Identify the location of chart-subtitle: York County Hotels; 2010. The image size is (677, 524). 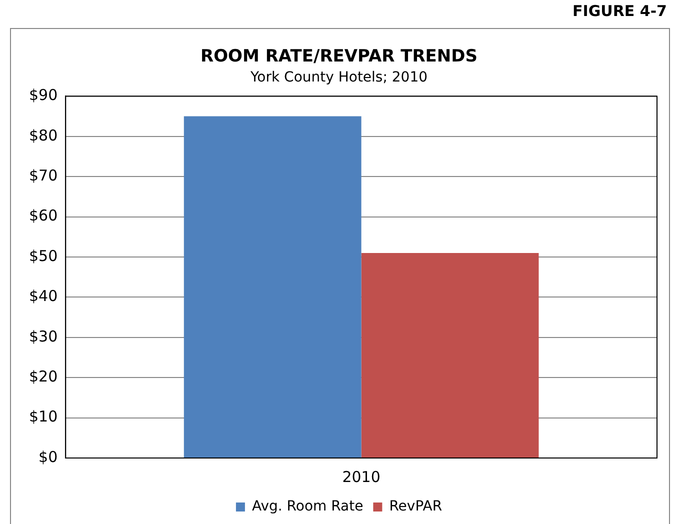
(338, 77).